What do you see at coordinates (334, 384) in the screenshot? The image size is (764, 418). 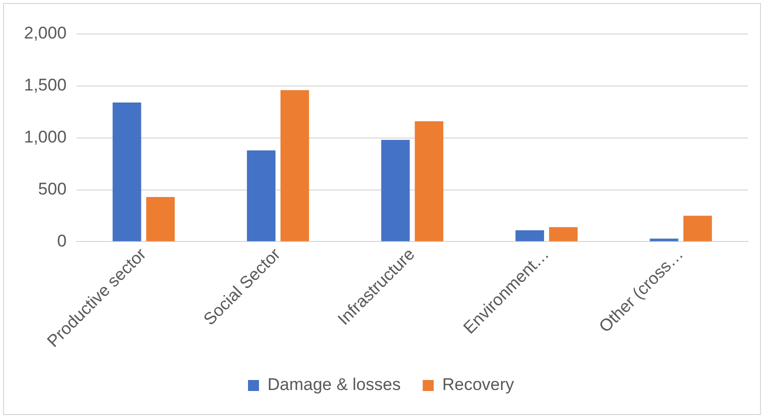 I see `legend-label: Damage & losses` at bounding box center [334, 384].